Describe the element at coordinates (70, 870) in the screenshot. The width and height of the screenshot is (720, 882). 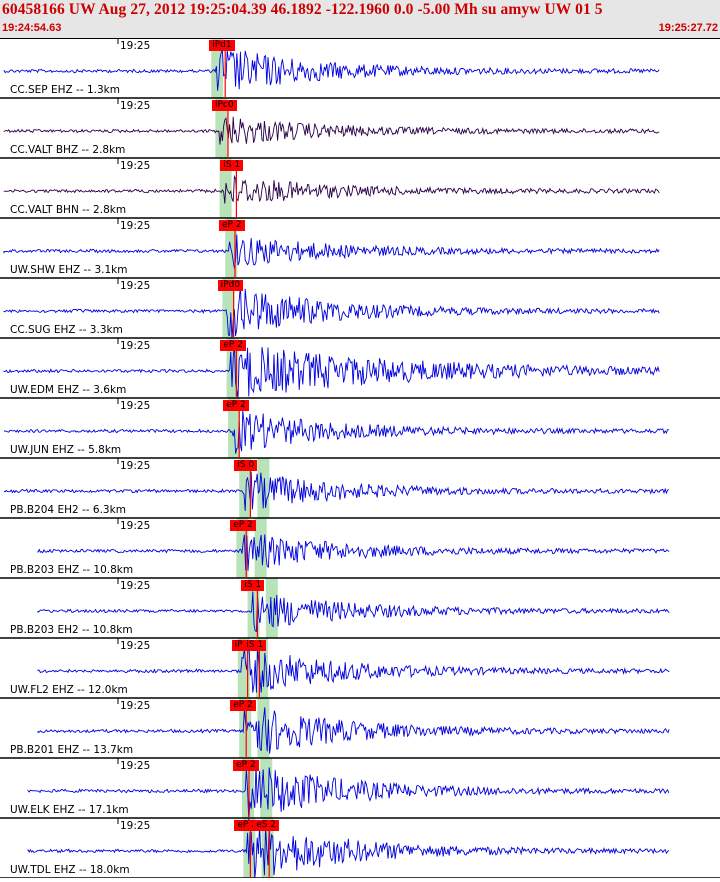
I see `station-label: UW.TDL EHZ -- 18.0km` at that location.